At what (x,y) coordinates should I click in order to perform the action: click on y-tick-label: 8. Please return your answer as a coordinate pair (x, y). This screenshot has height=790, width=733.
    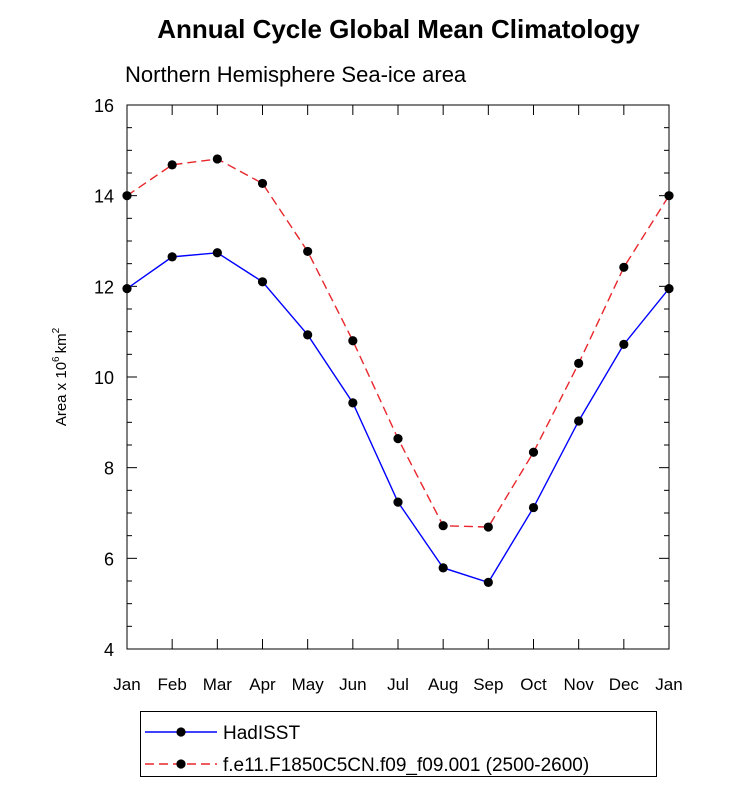
    Looking at the image, I should click on (109, 469).